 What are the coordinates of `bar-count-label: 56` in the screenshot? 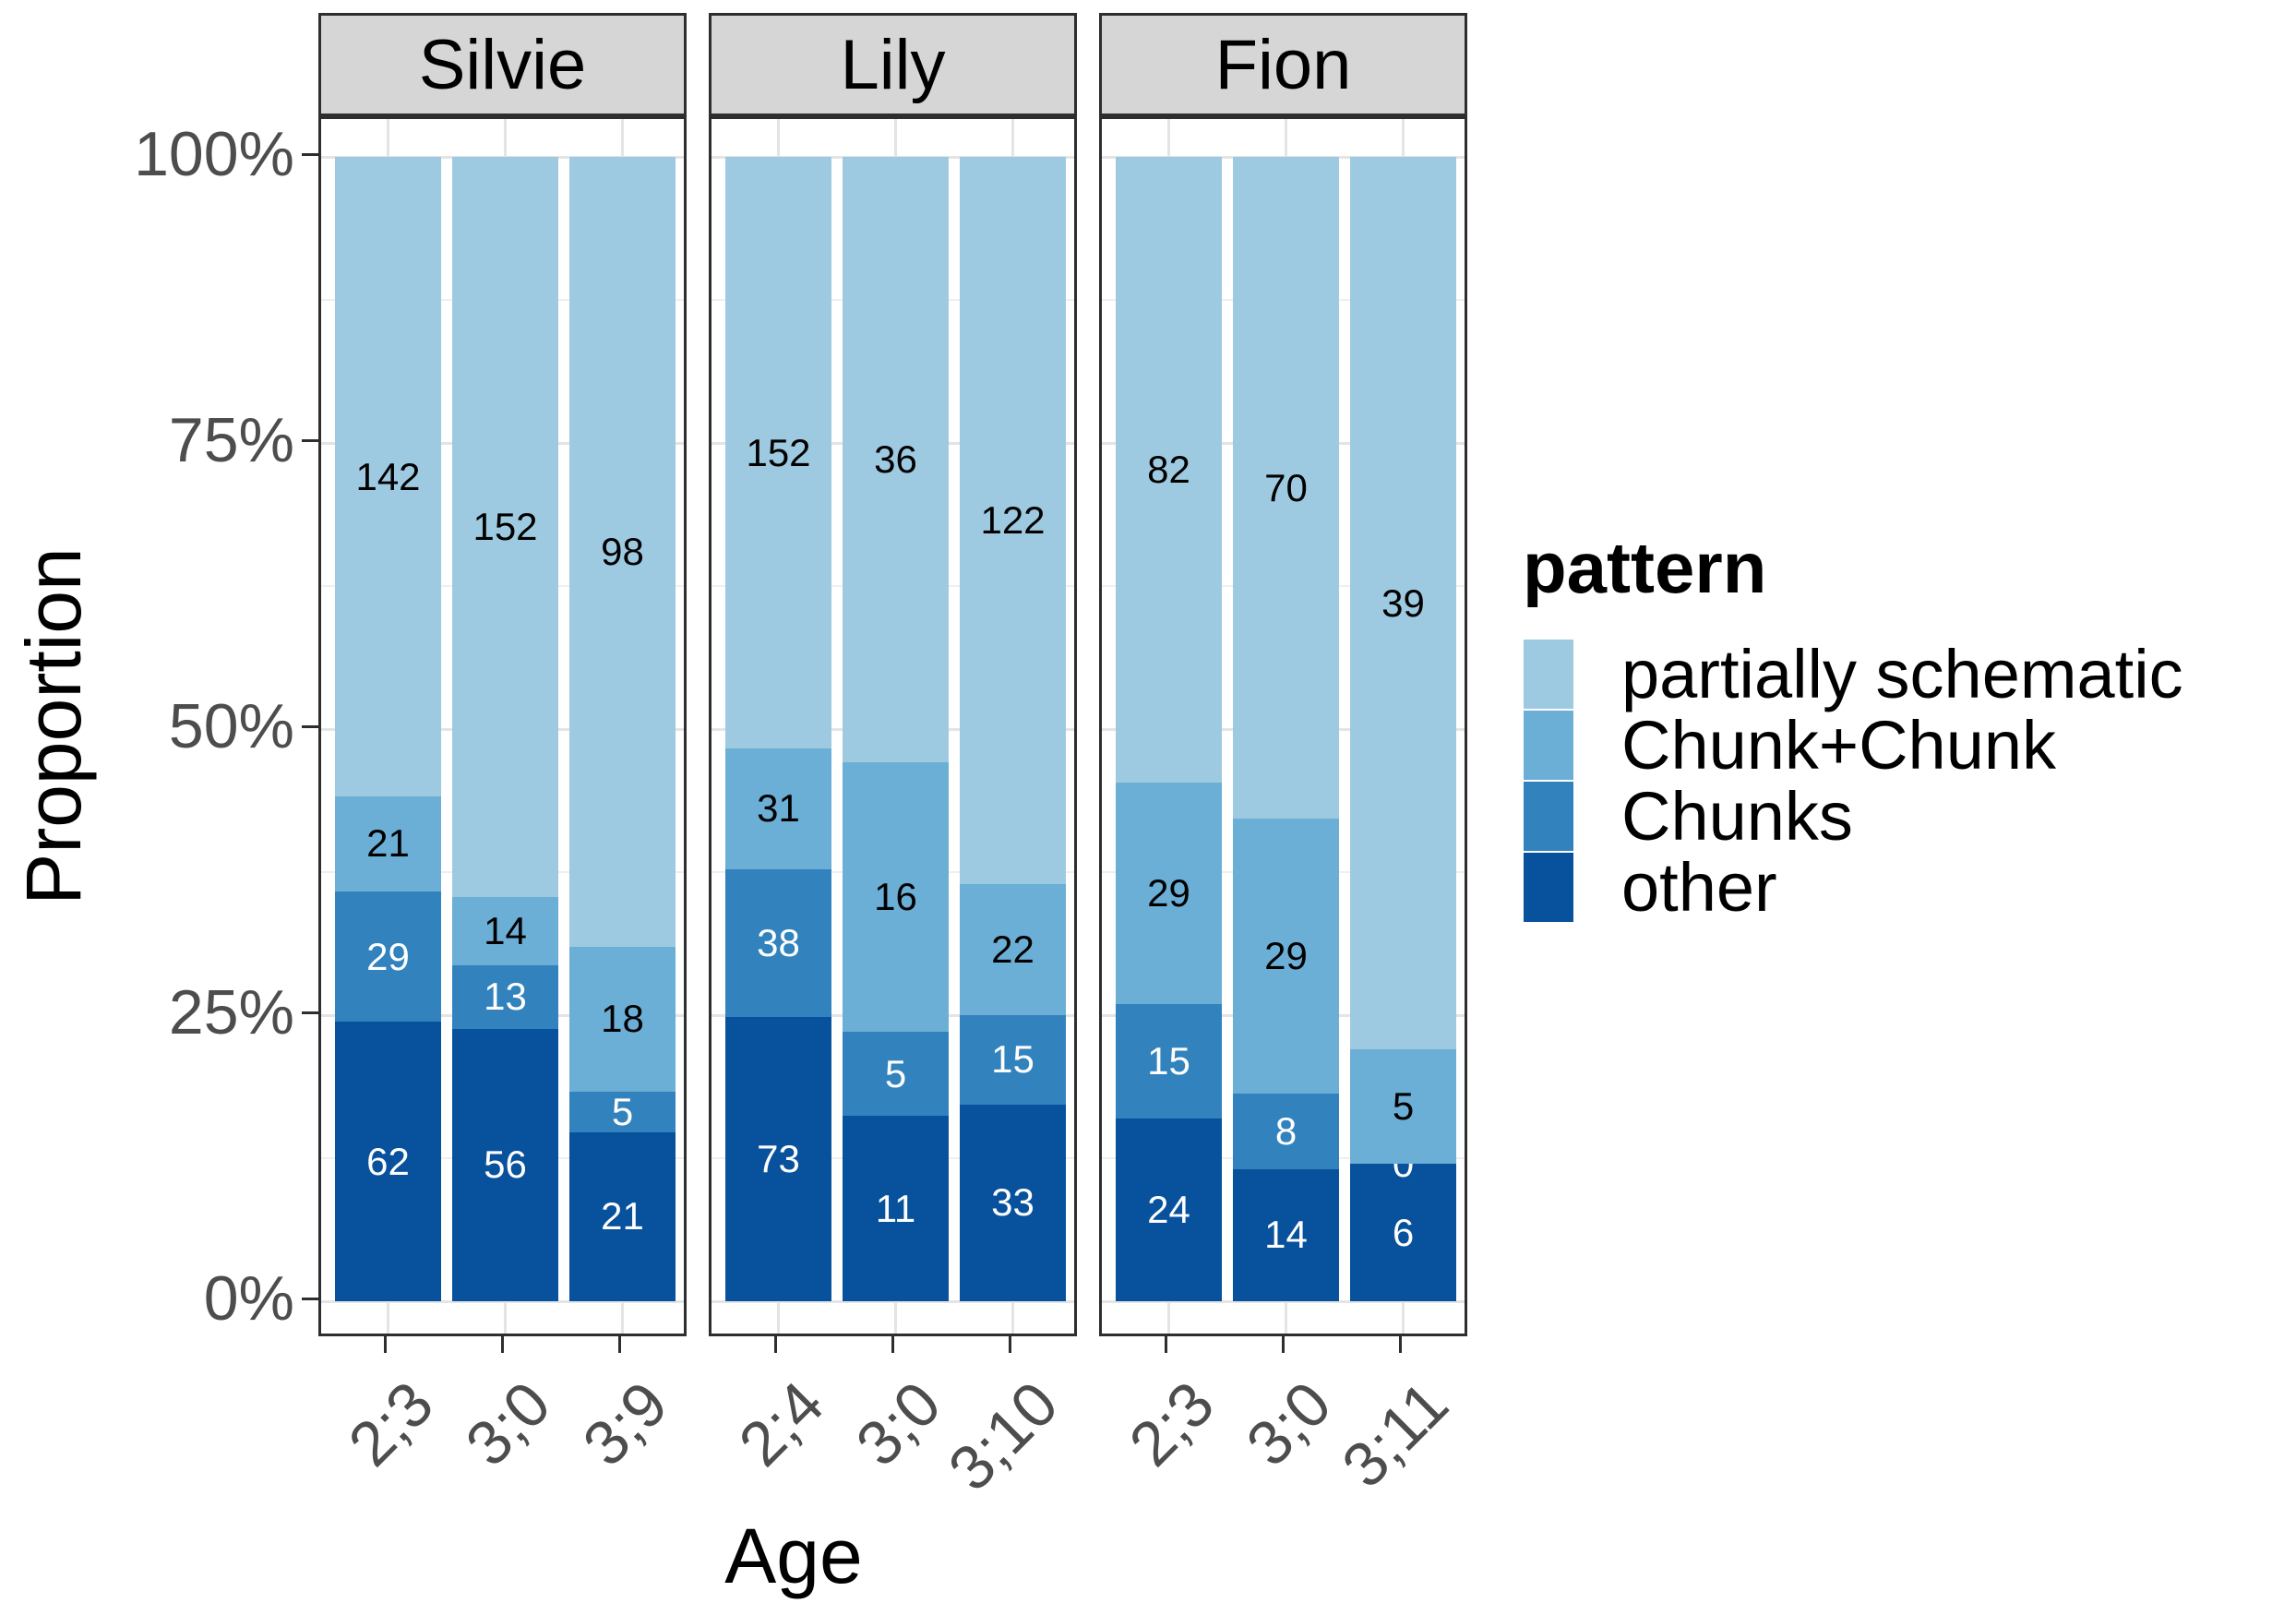 It's located at (505, 1164).